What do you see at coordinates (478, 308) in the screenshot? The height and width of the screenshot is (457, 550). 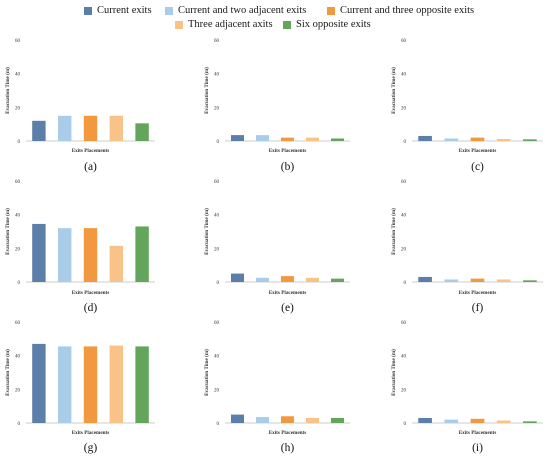 I see `panel-caption: (f)` at bounding box center [478, 308].